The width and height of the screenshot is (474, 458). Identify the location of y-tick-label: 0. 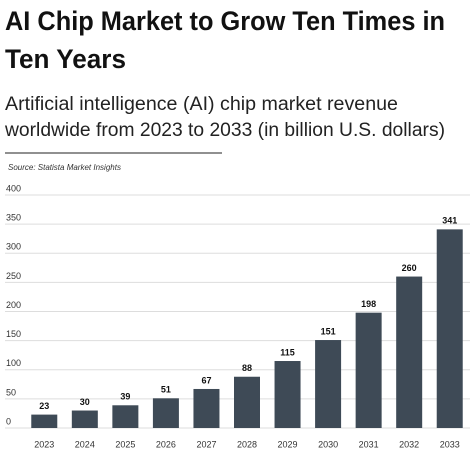
(8, 421).